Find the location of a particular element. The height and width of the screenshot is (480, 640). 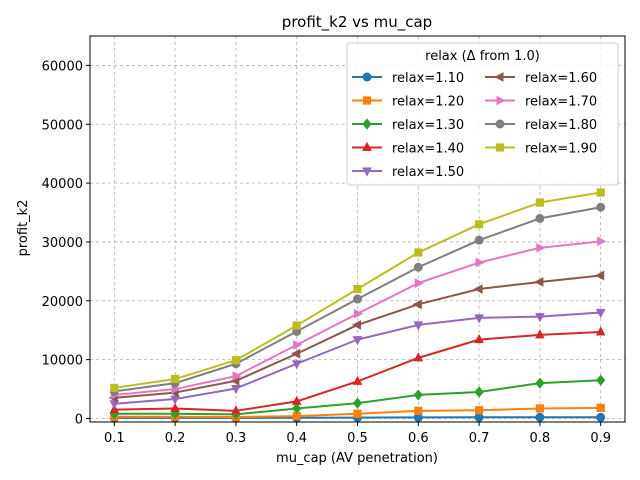

legend-entry: relax=1.20 is located at coordinates (408, 102).